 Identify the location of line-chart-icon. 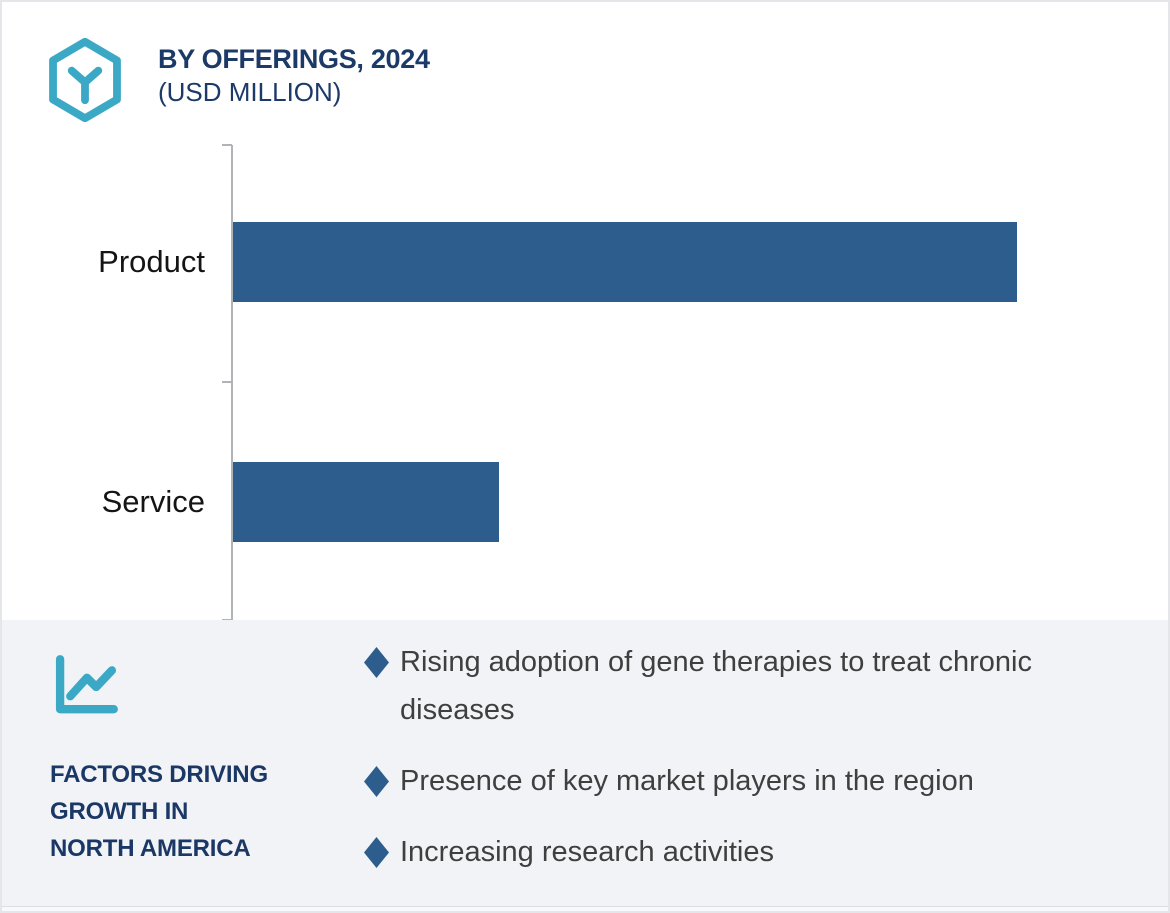
(86, 684).